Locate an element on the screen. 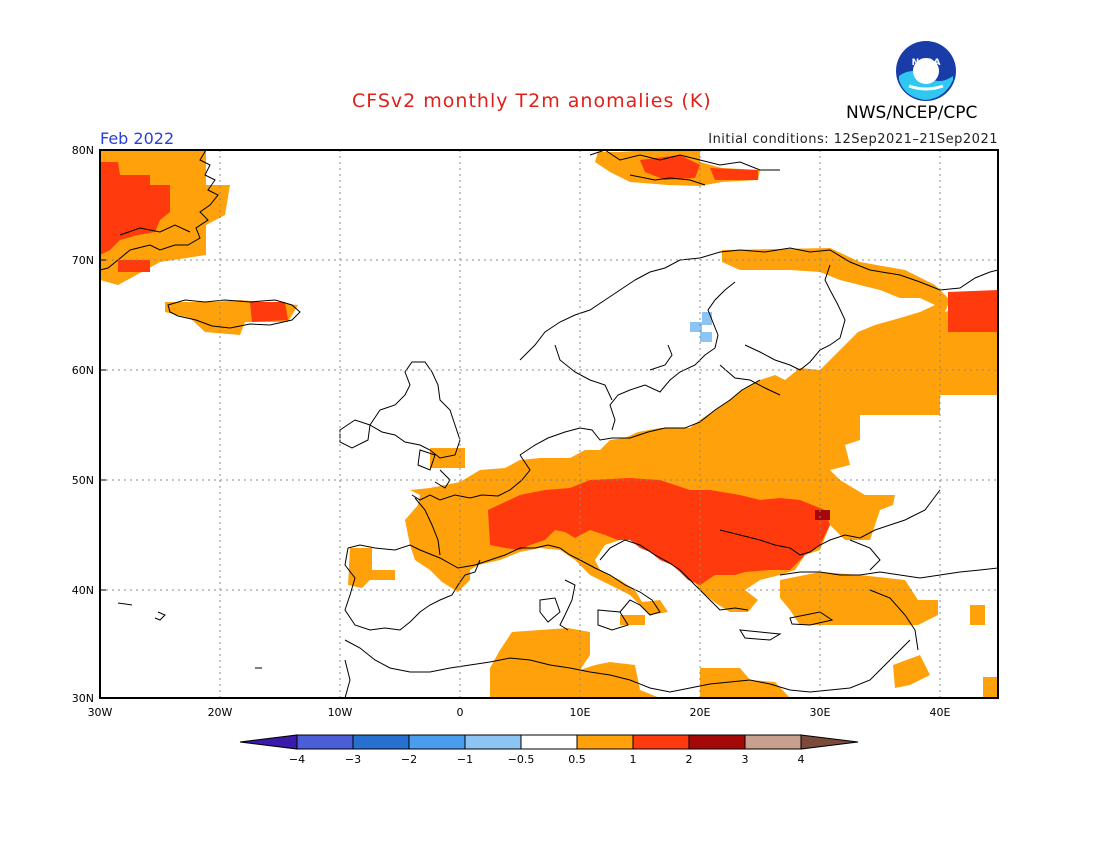 This screenshot has height=850, width=1100. lon-label: 30E is located at coordinates (820, 712).